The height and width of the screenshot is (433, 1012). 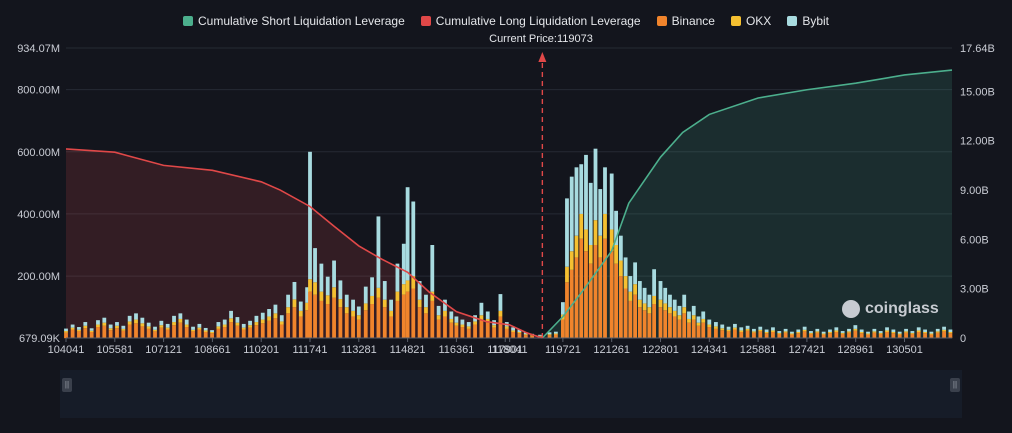 I want to click on y-left-tick-label: 934.07M, so click(x=38, y=49).